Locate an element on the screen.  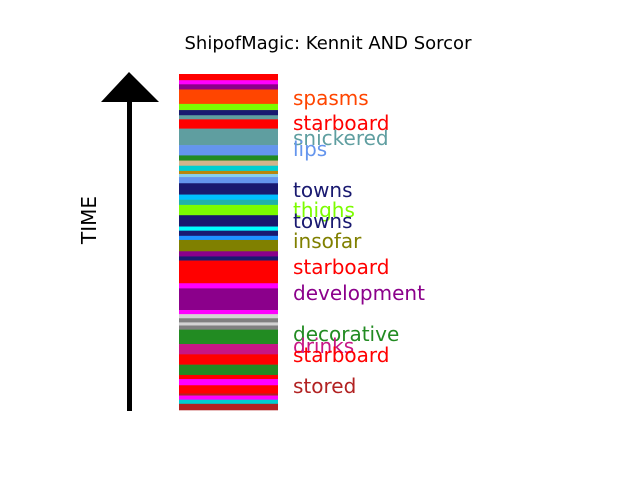
word-label: spasms is located at coordinates (331, 98).